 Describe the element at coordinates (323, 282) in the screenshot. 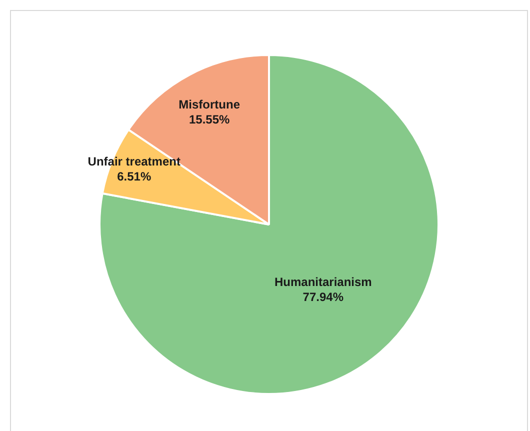

I see `slice-label: Humanitarianism` at that location.